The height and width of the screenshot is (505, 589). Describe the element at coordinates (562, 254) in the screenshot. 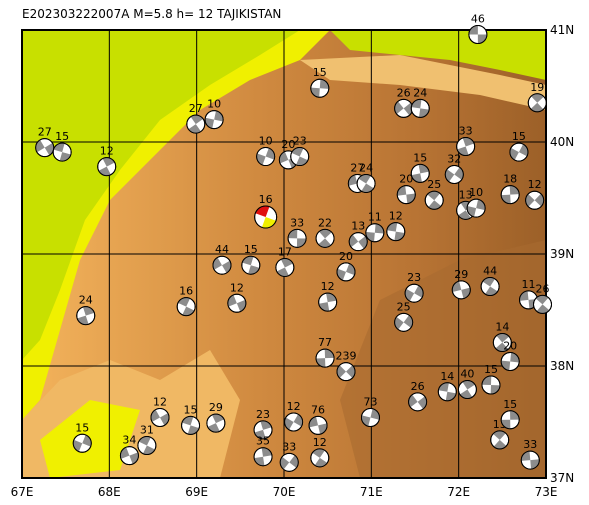

I see `lat-tick-label: 39N` at that location.